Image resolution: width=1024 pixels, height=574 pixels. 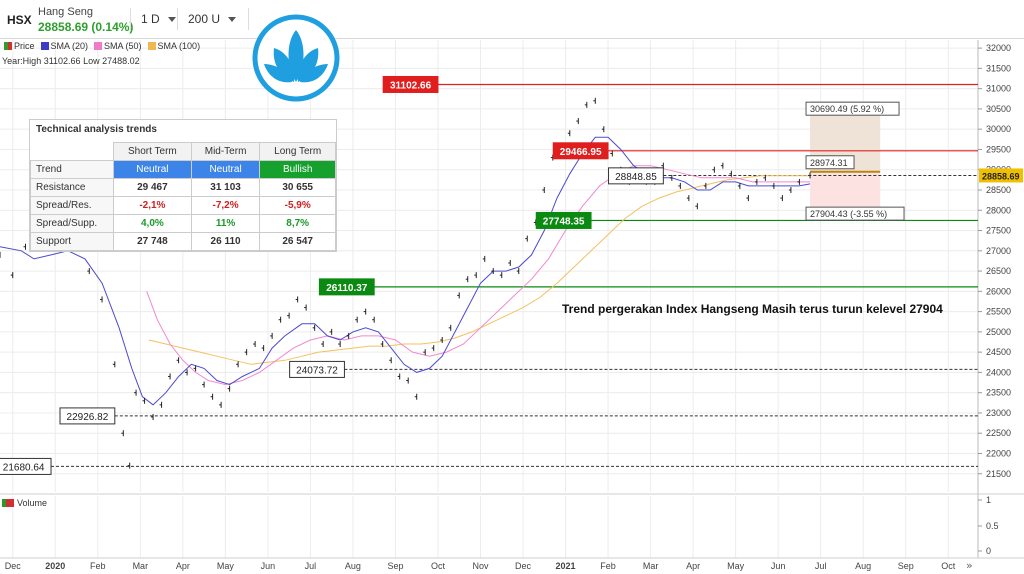 I want to click on column-header: Long Term, so click(x=298, y=152).